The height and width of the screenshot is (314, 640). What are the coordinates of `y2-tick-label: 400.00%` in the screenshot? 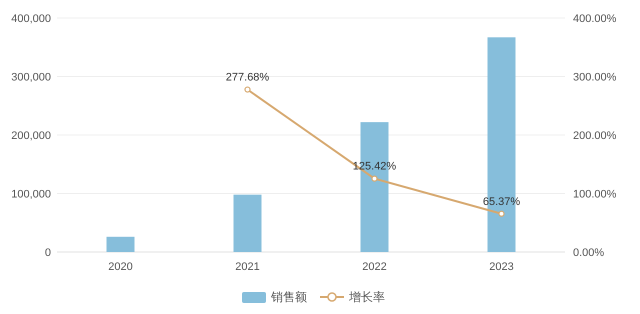 It's located at (595, 19).